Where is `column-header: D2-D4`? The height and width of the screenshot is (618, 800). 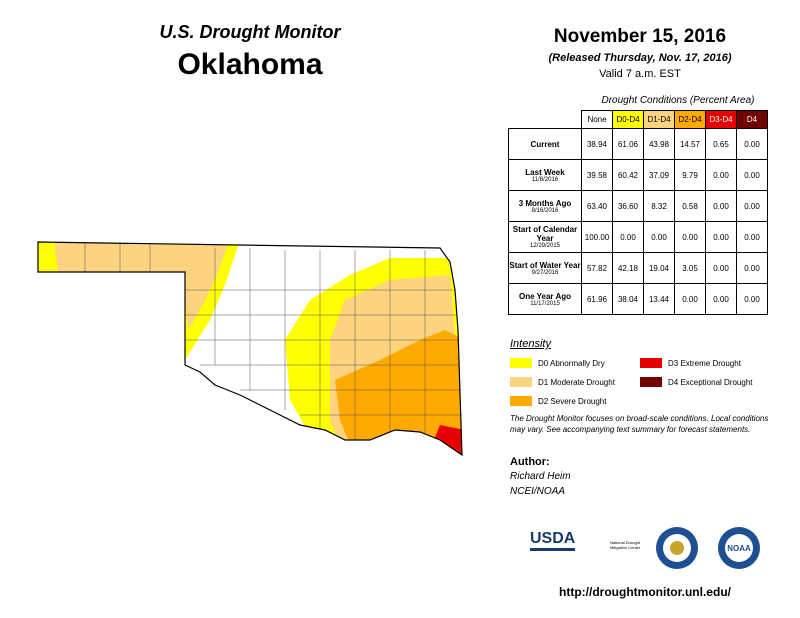 column-header: D2-D4 is located at coordinates (690, 119).